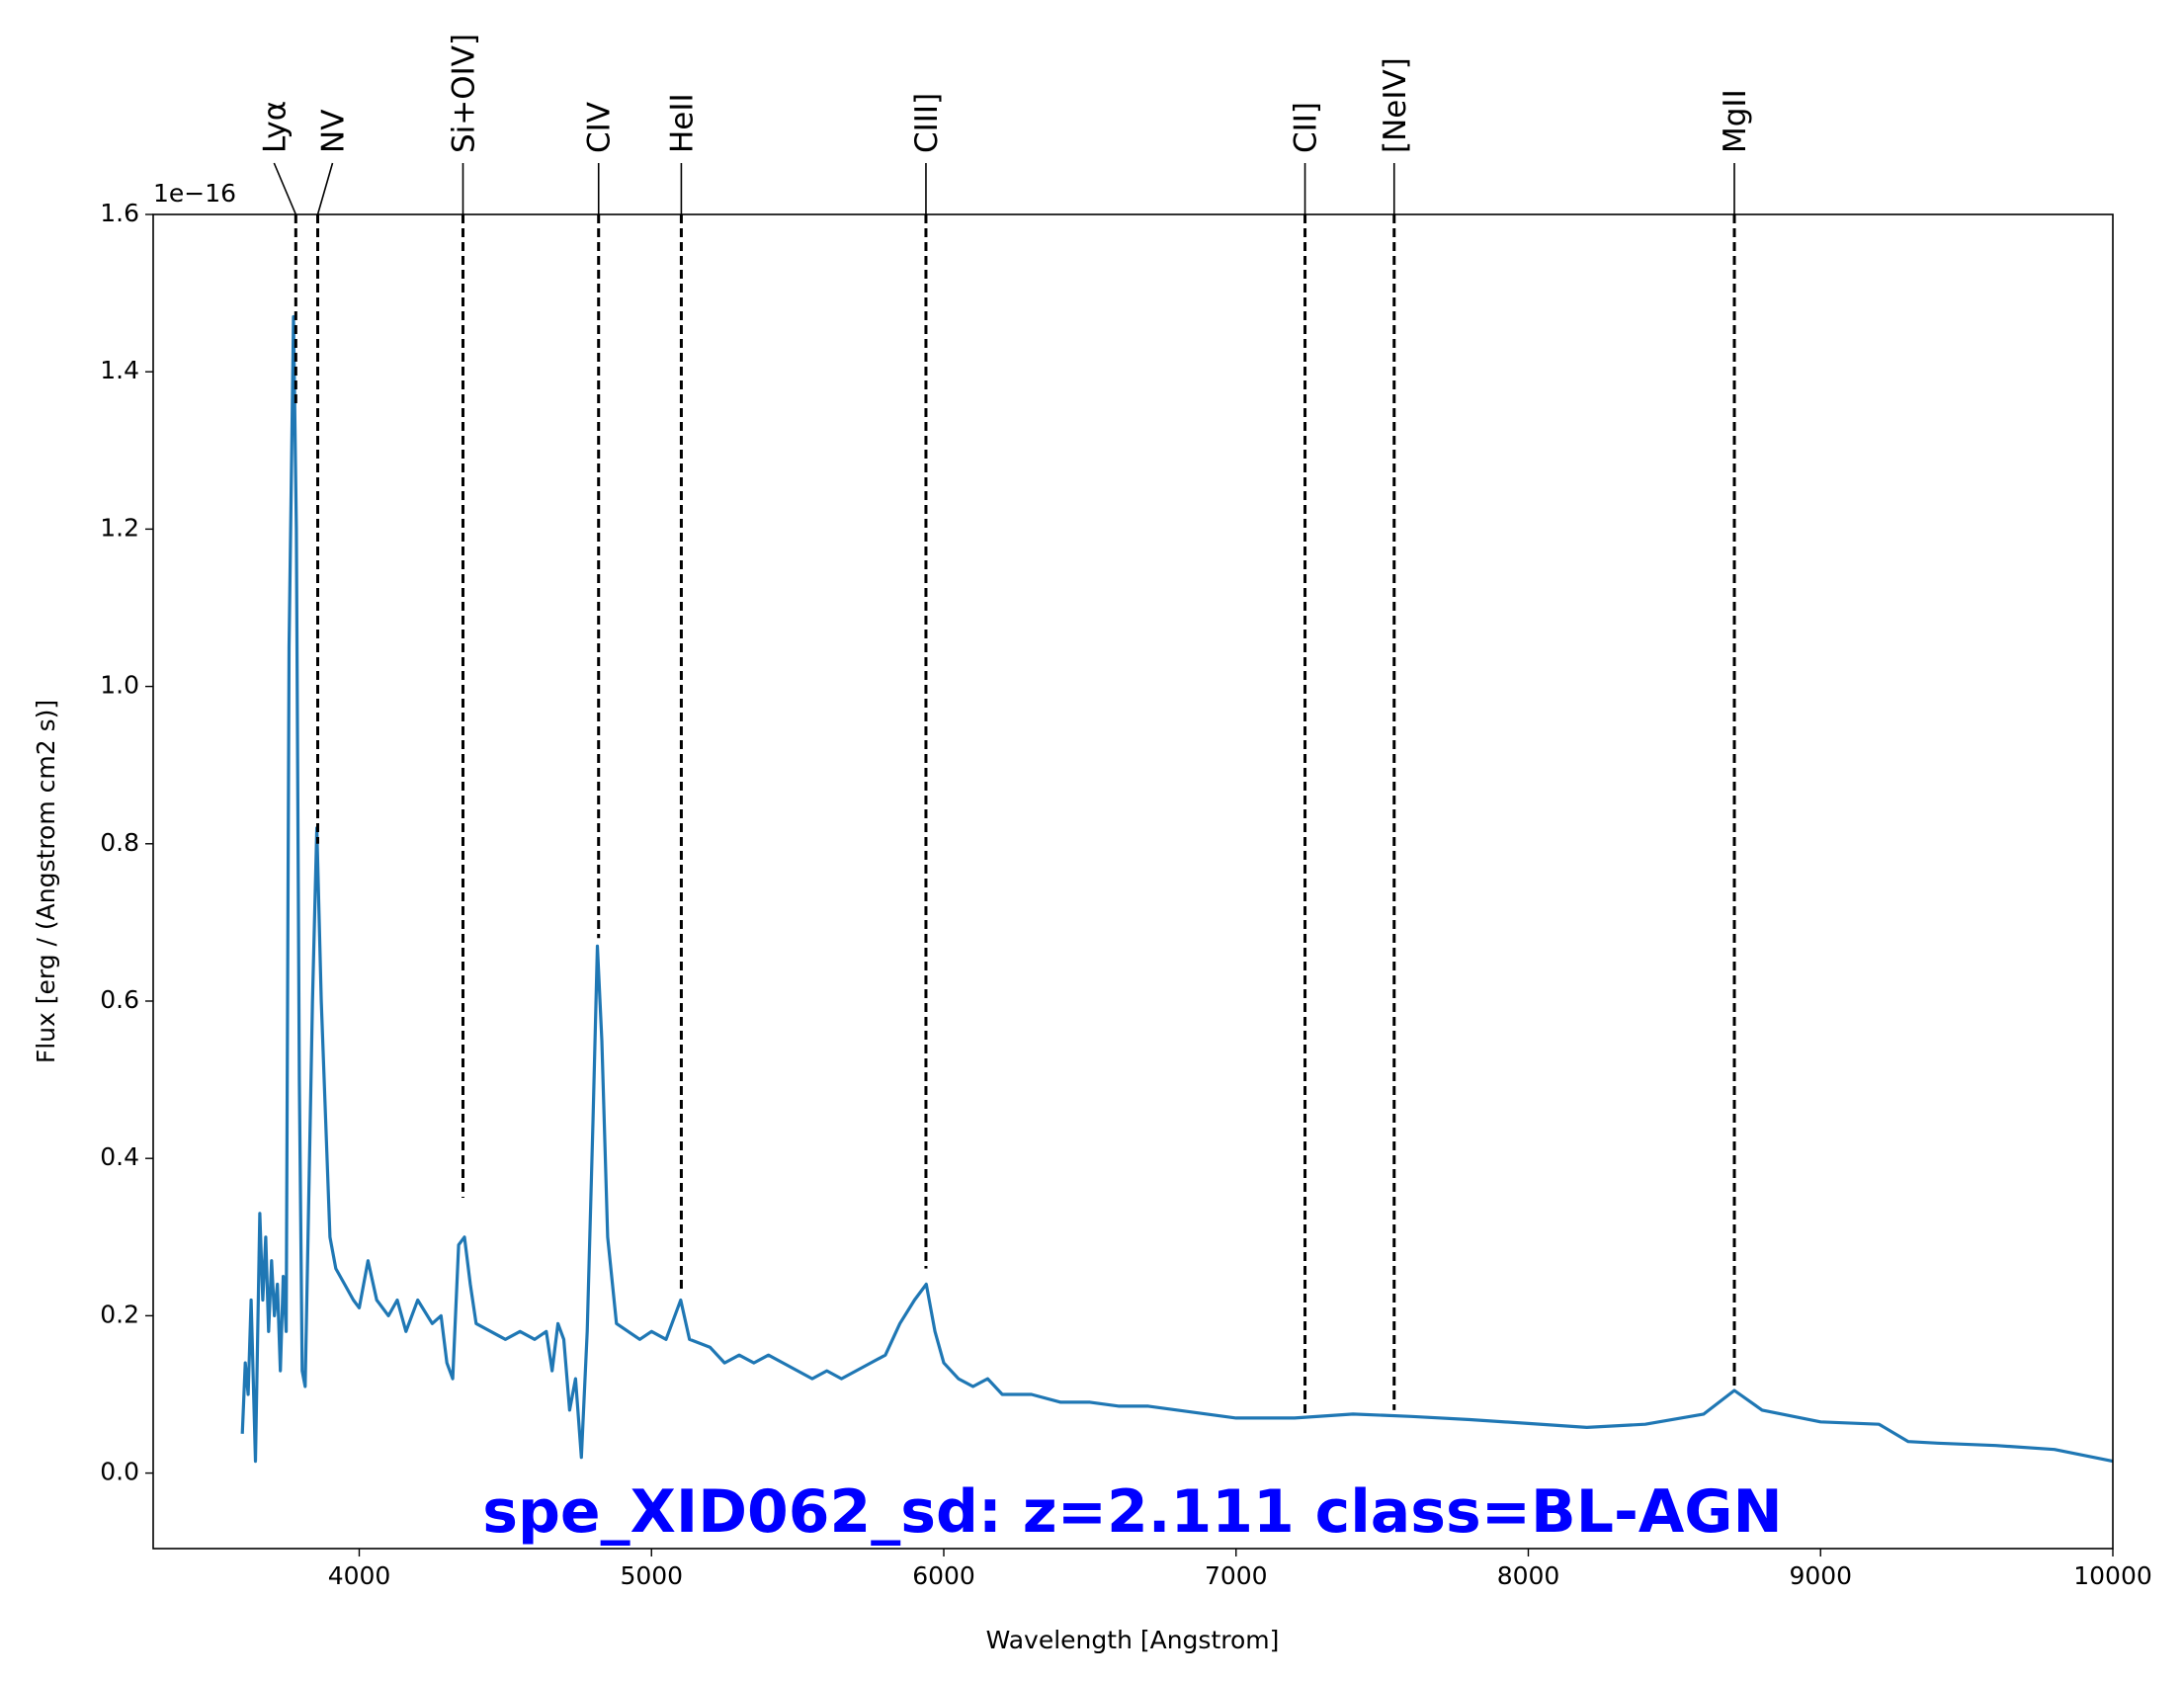 The width and height of the screenshot is (2184, 1682). Describe the element at coordinates (119, 685) in the screenshot. I see `y-tick-label: 1.0` at that location.